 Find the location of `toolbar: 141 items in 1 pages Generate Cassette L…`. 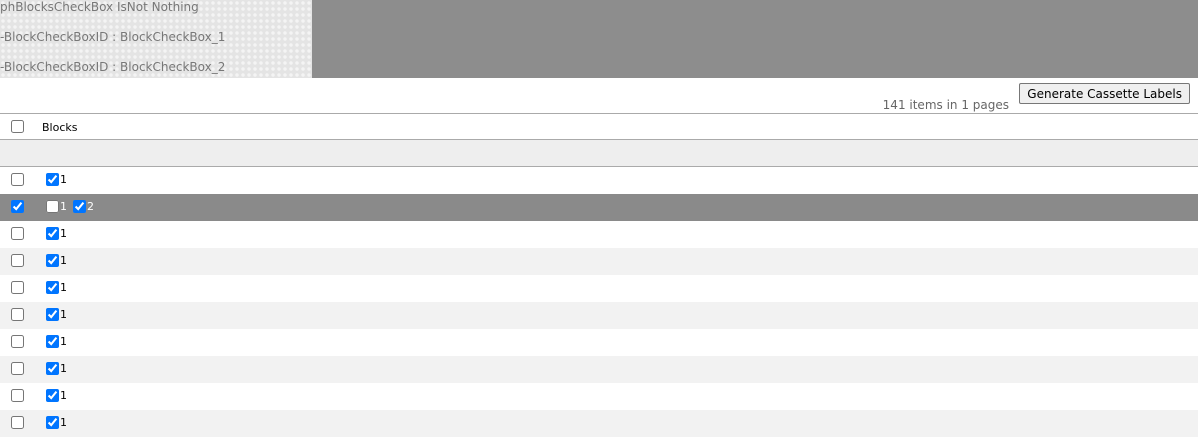

toolbar: 141 items in 1 pages Generate Cassette L… is located at coordinates (599, 95).